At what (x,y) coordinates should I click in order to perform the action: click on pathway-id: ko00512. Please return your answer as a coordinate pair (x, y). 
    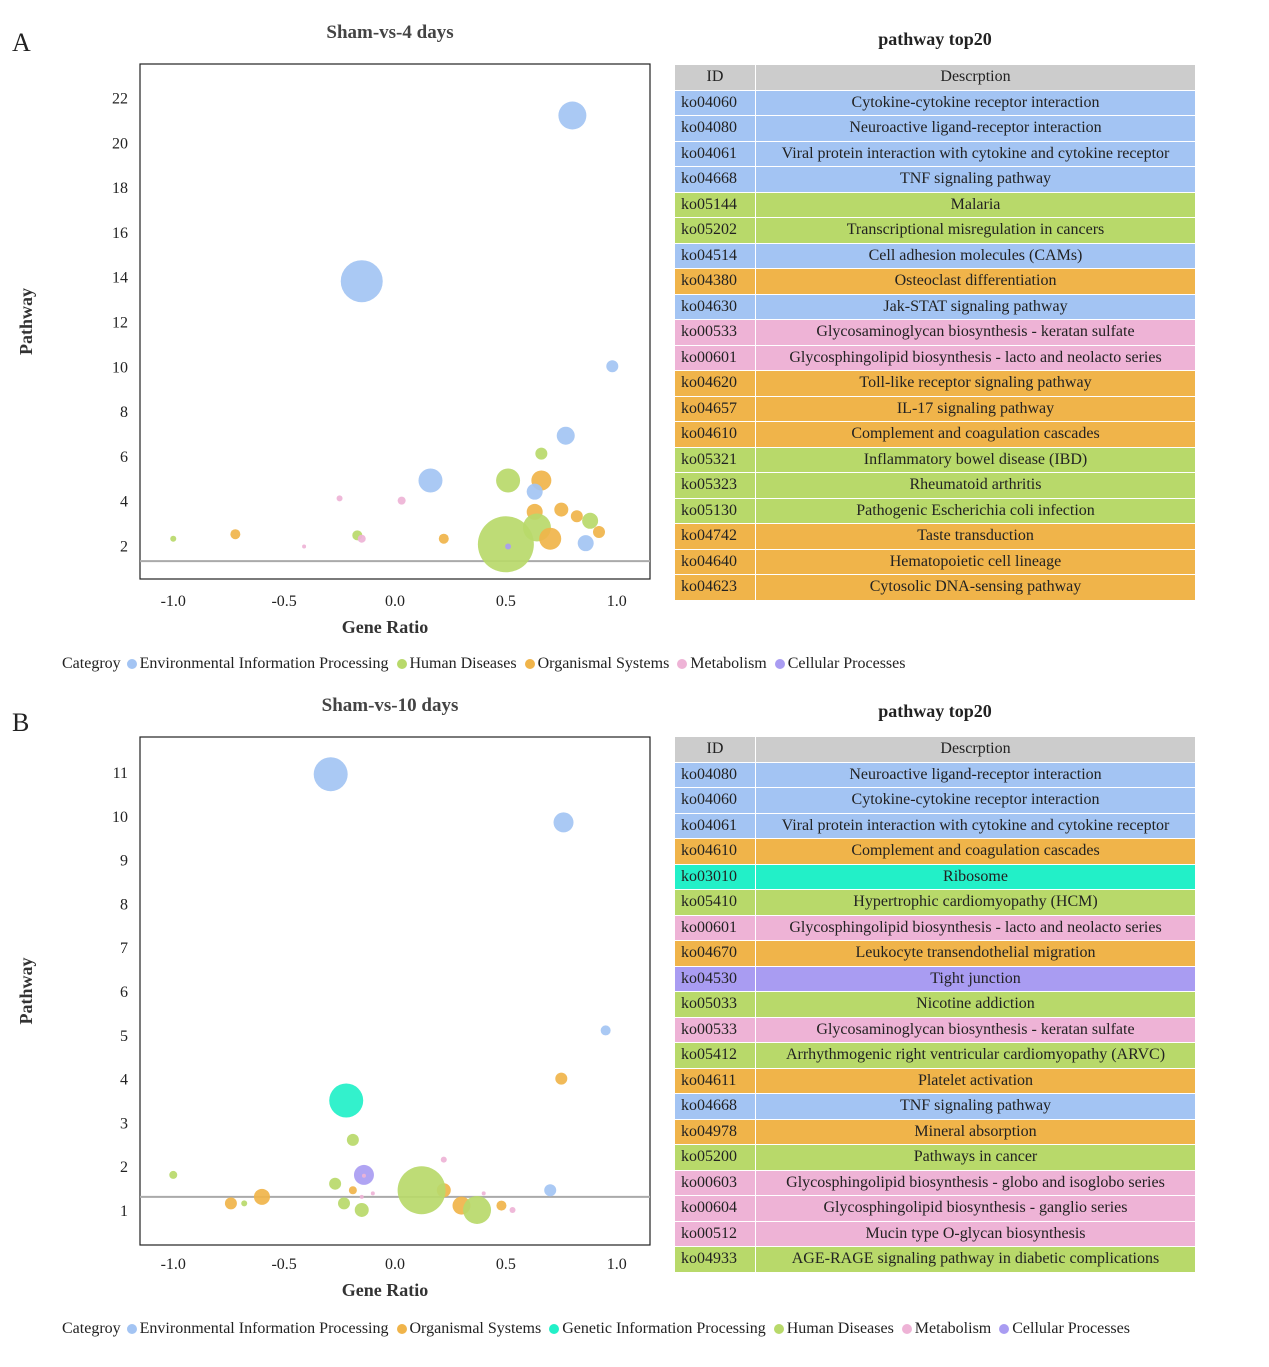
    Looking at the image, I should click on (715, 1234).